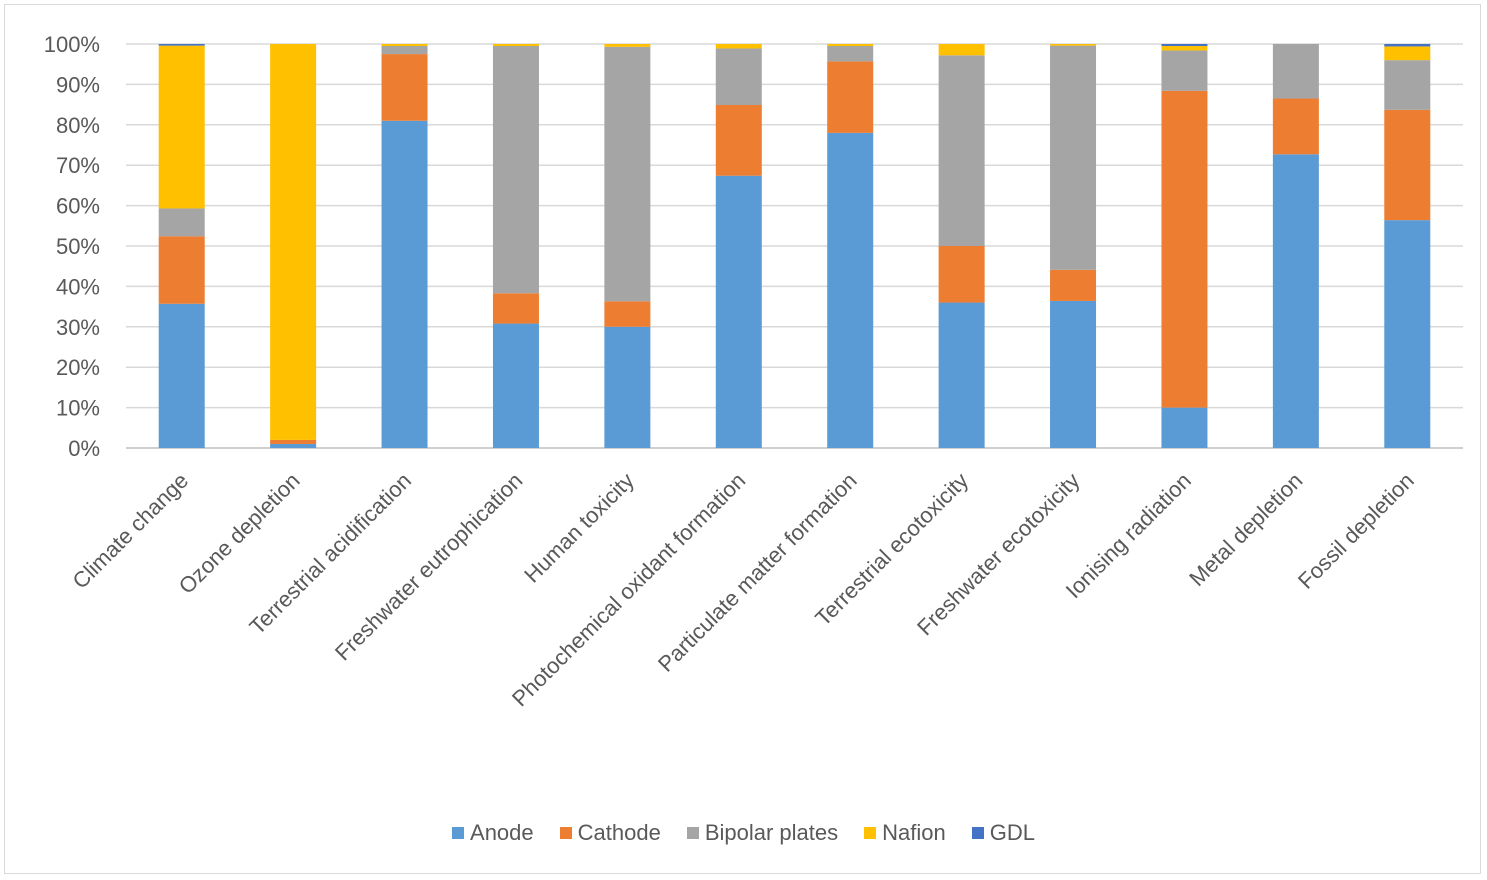 Image resolution: width=1487 pixels, height=880 pixels. Describe the element at coordinates (130, 531) in the screenshot. I see `x-tick-label: Climate change` at that location.